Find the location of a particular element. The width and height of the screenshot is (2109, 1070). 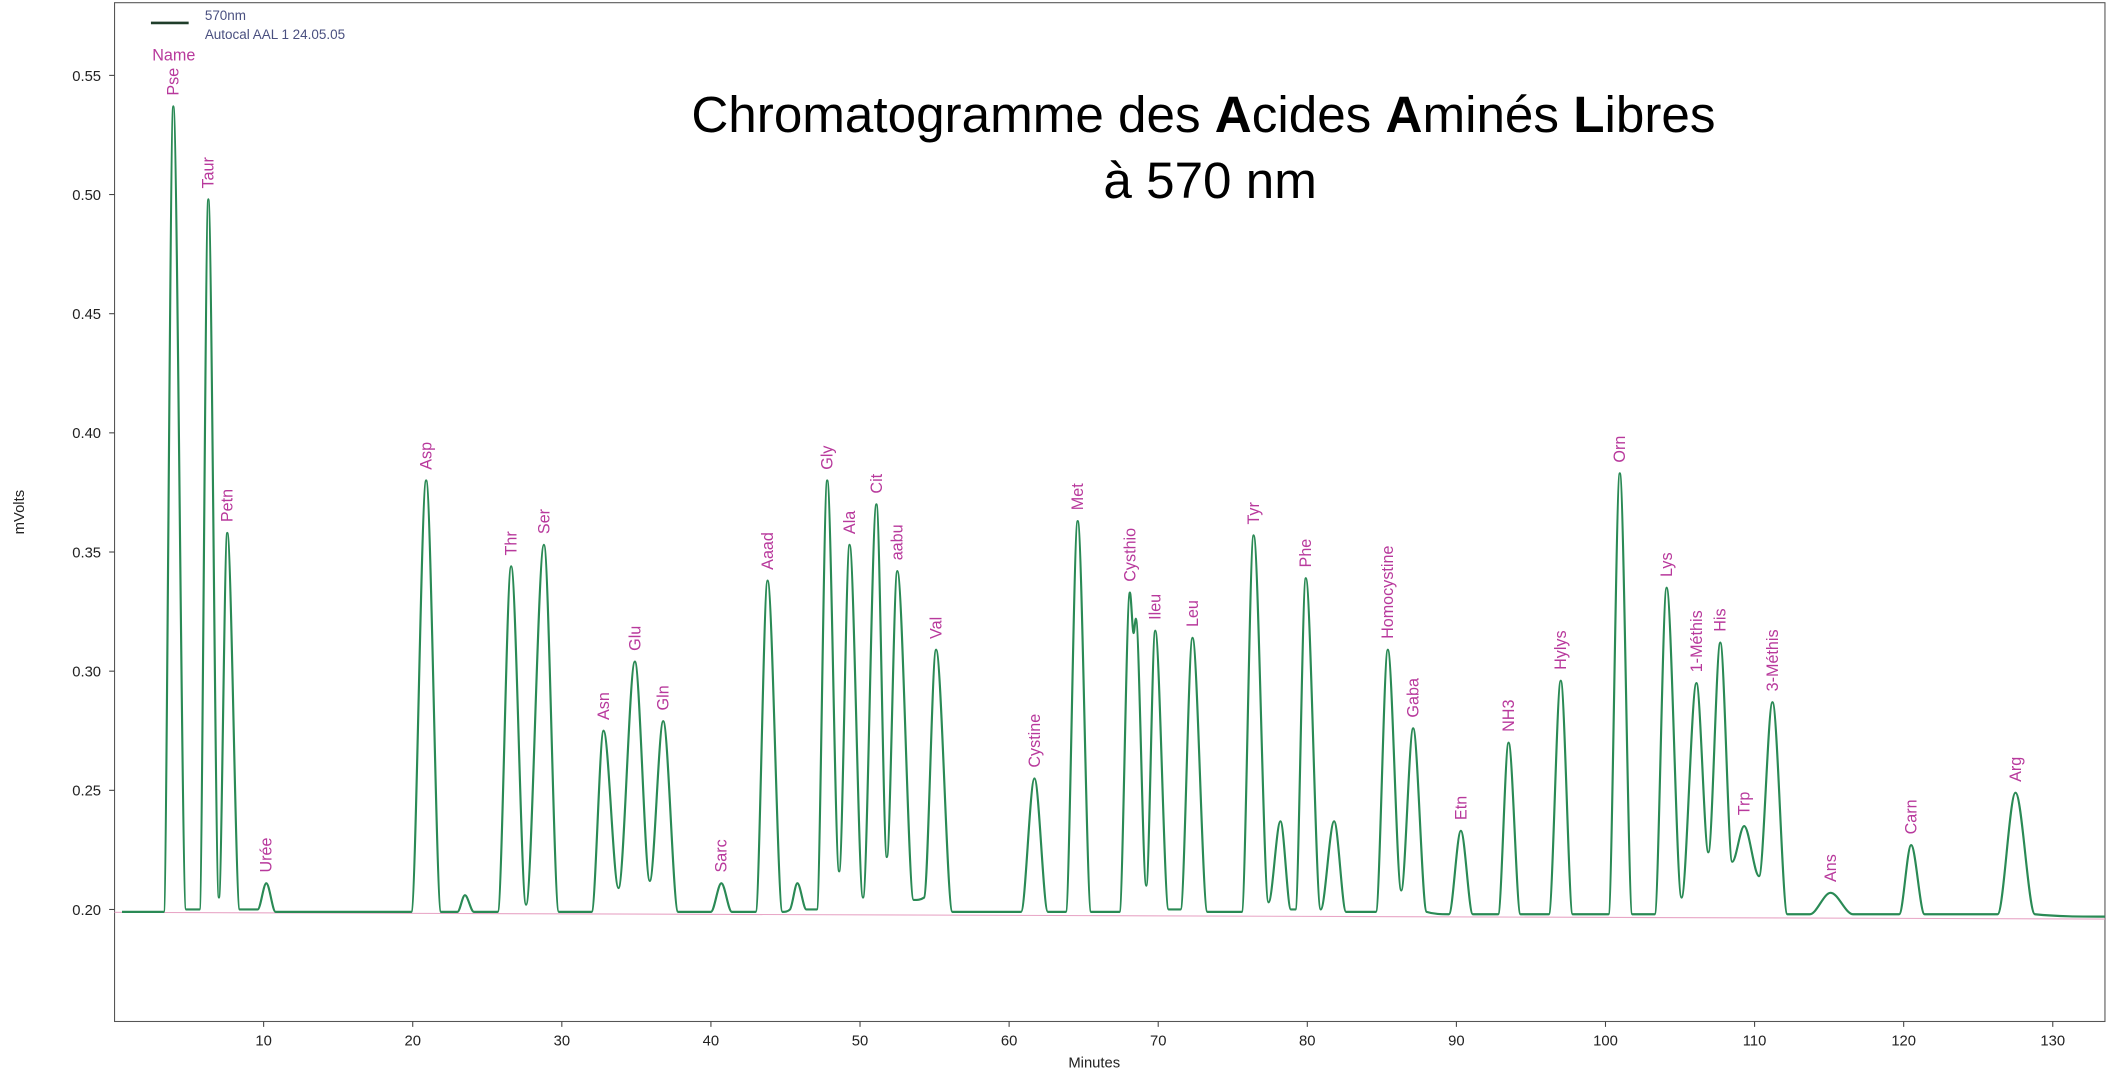

peak-label: Sarc is located at coordinates (722, 855).